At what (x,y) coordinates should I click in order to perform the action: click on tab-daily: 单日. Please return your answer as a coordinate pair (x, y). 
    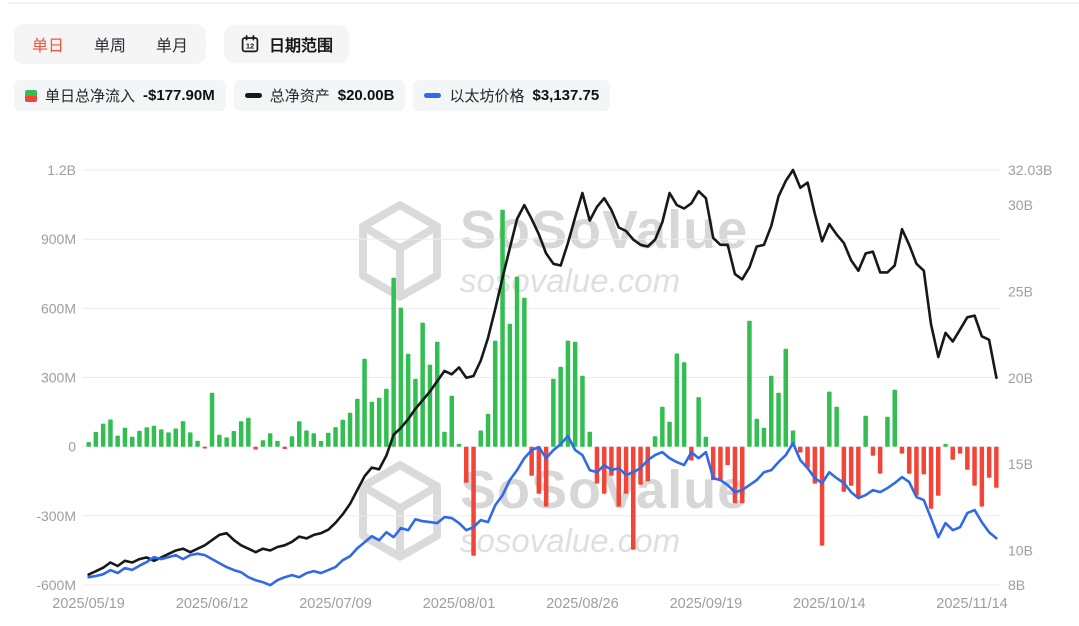
    Looking at the image, I should click on (48, 44).